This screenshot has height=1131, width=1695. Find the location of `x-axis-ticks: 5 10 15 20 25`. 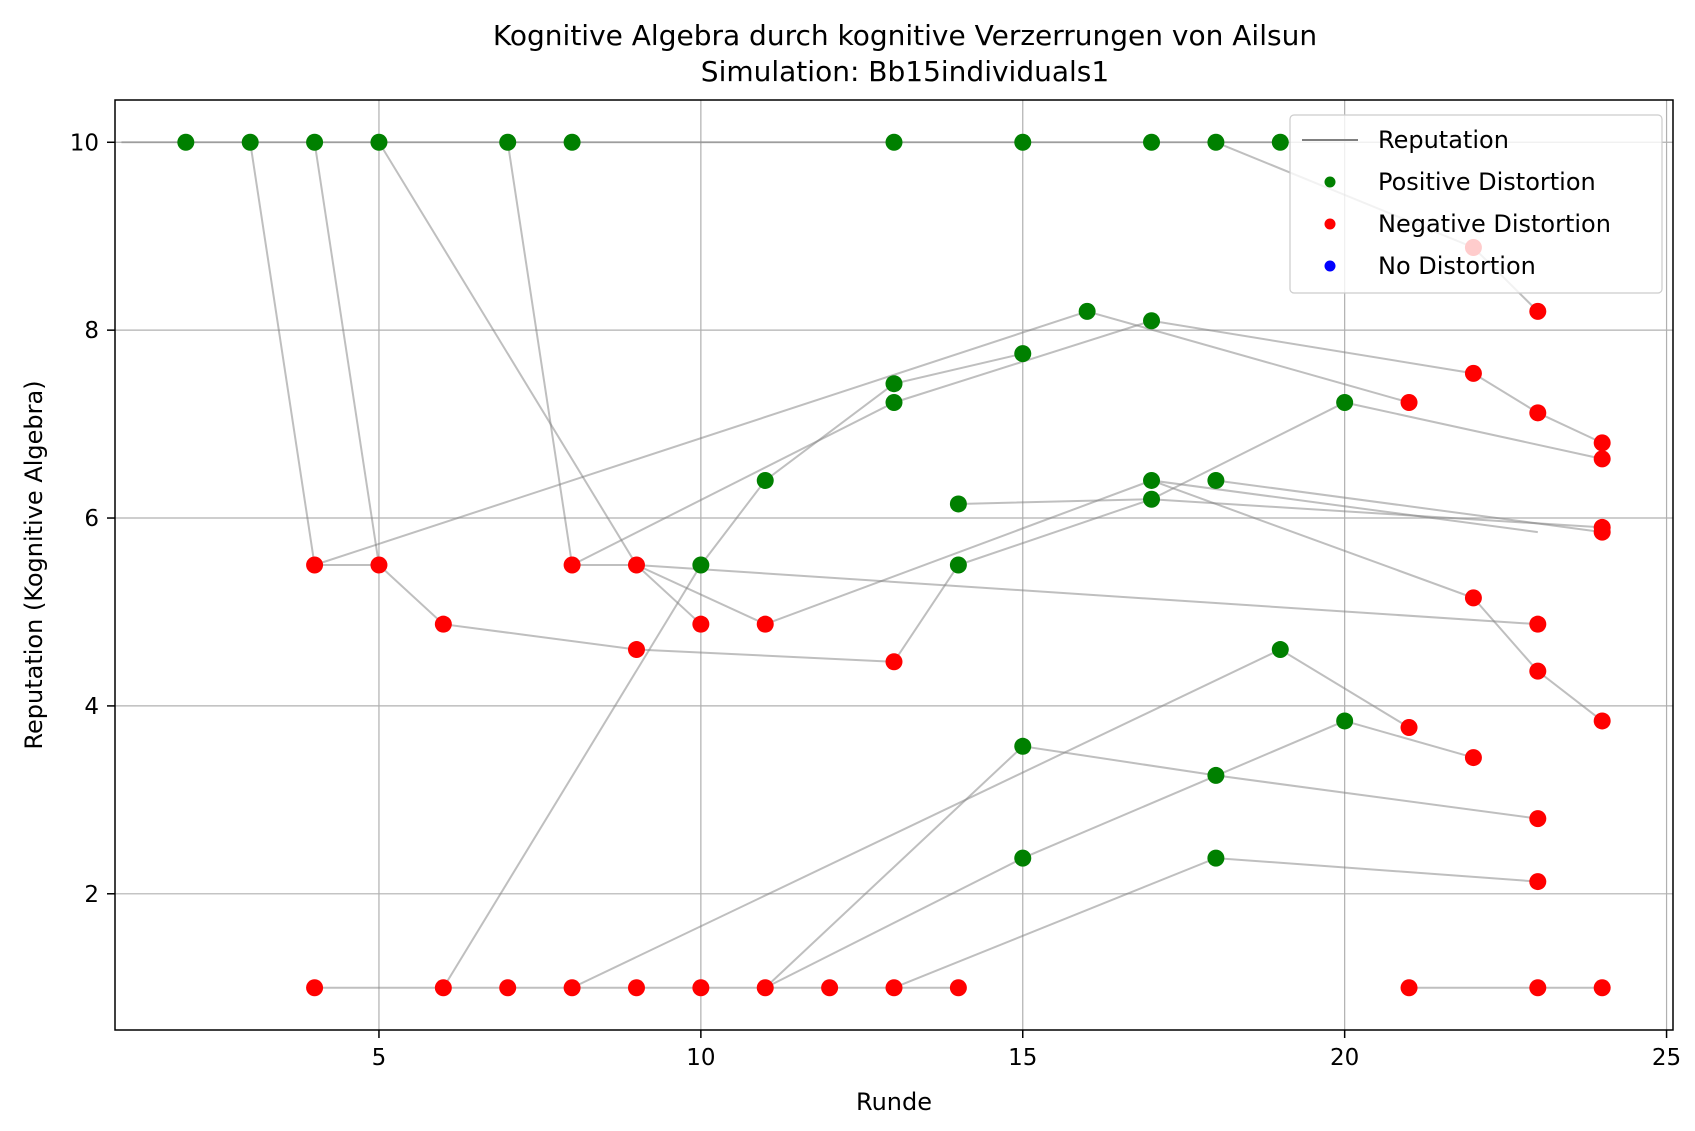

x-axis-ticks: 5 10 15 20 25 is located at coordinates (1026, 1050).